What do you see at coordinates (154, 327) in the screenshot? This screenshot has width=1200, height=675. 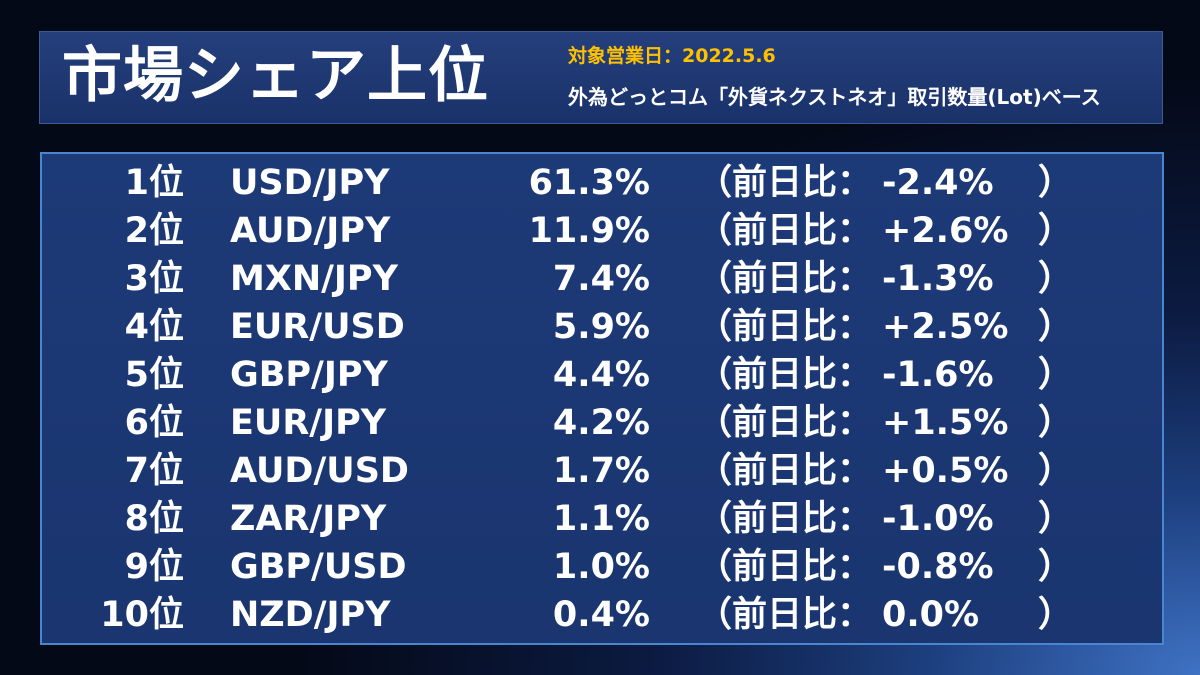 I see `rank-label: 4位` at bounding box center [154, 327].